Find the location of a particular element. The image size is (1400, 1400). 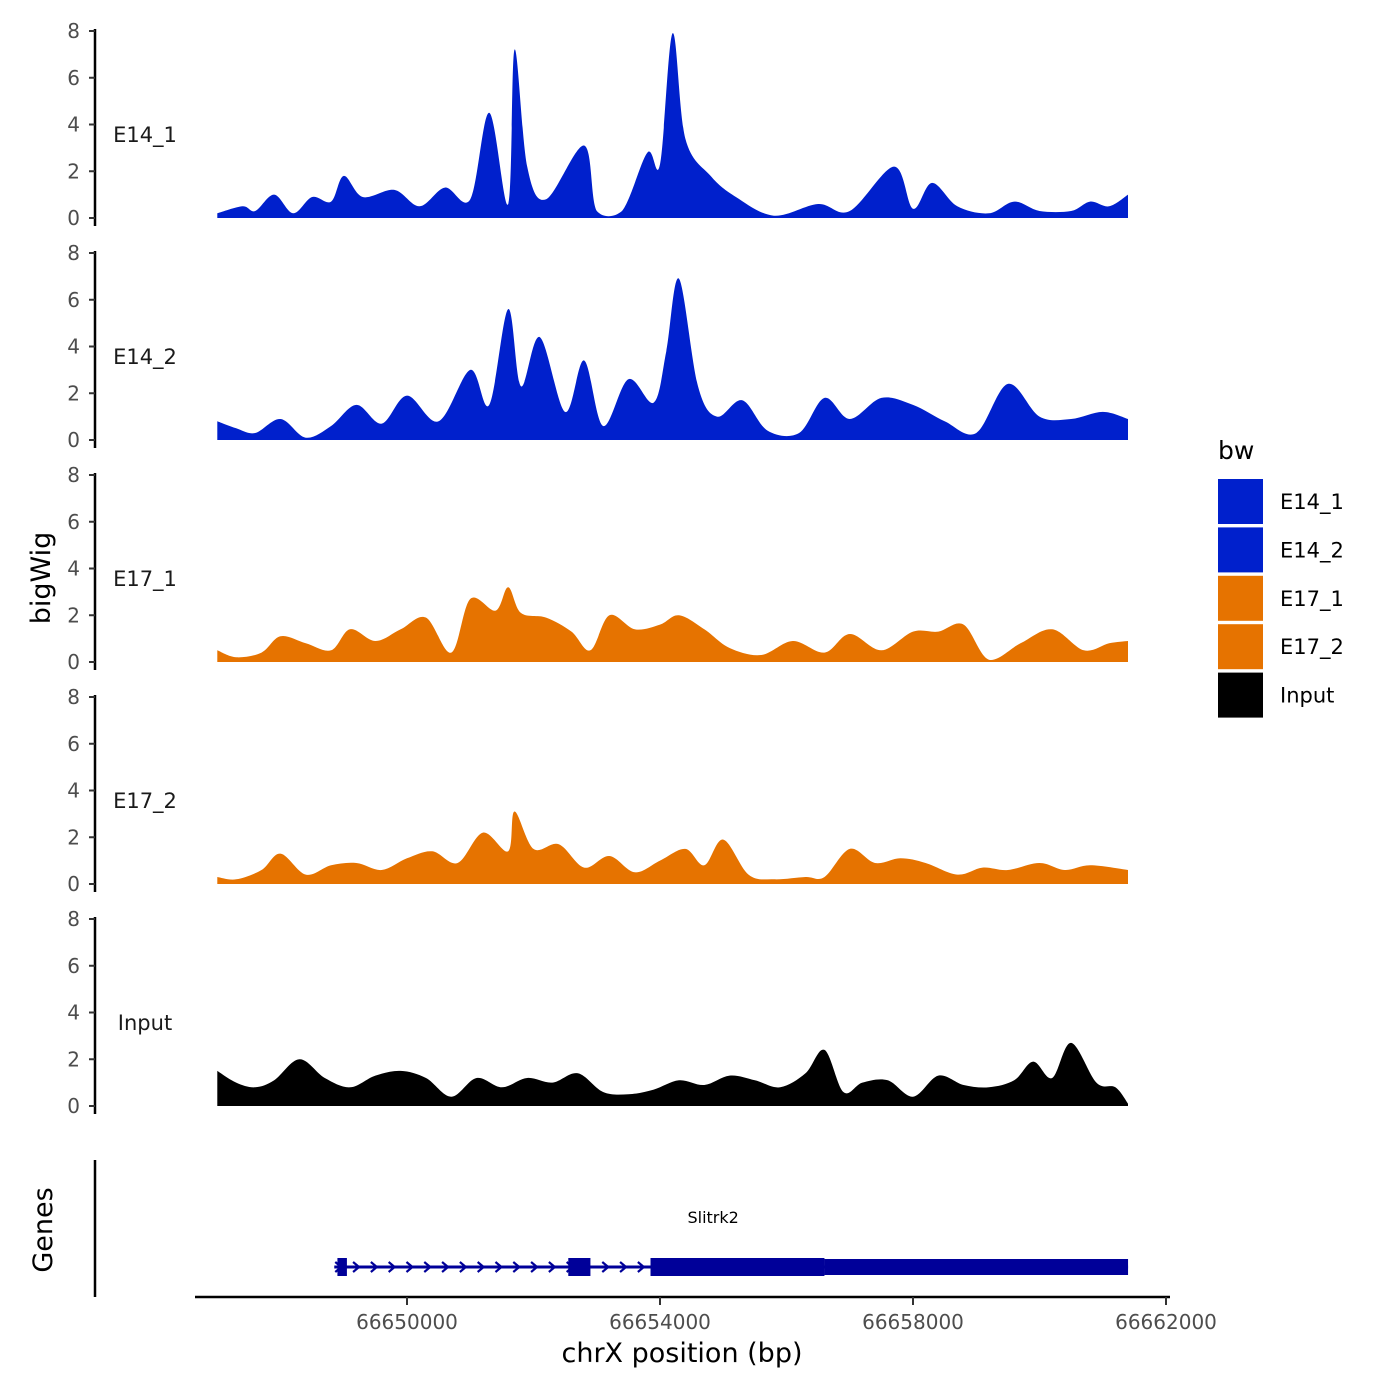

gene-cds is located at coordinates (737, 1267).